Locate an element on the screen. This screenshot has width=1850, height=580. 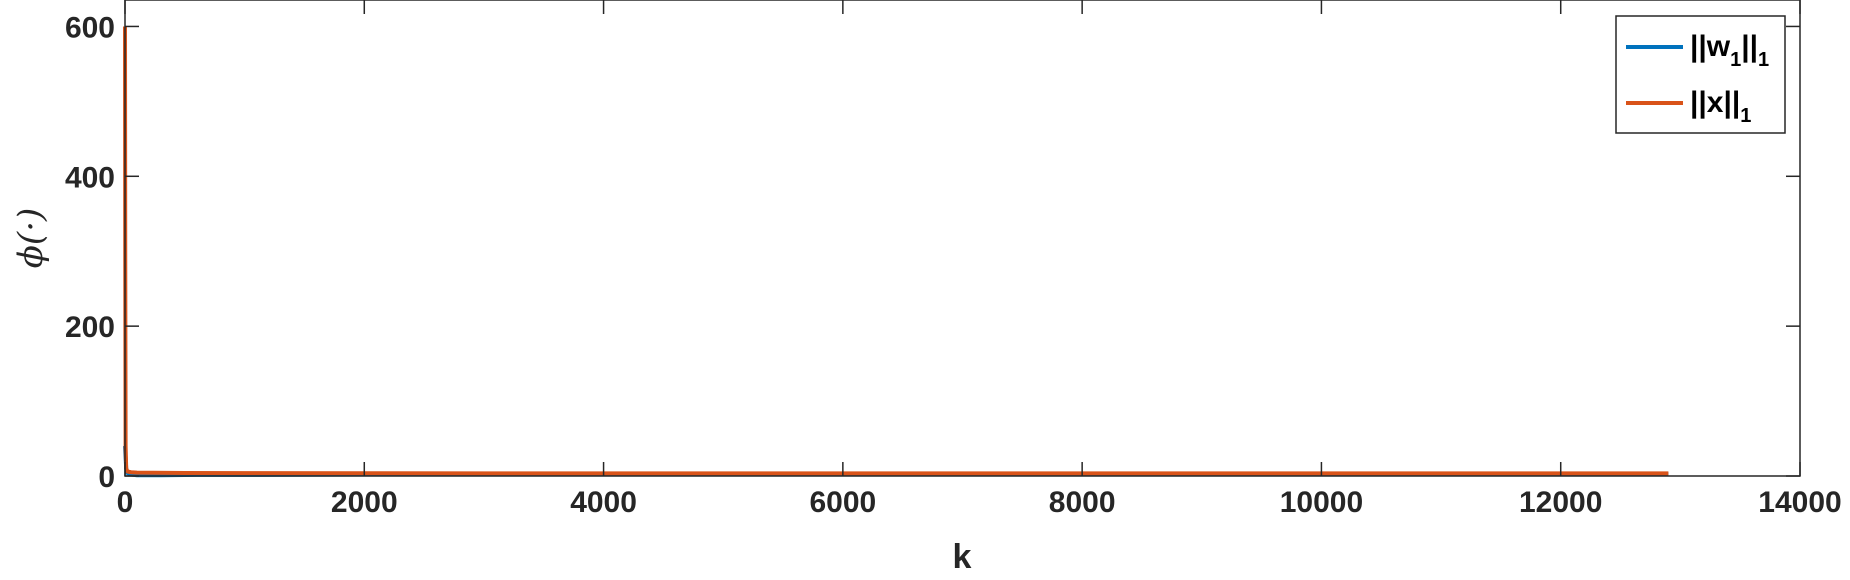
y-tick-label-3: 600 is located at coordinates (90, 27).